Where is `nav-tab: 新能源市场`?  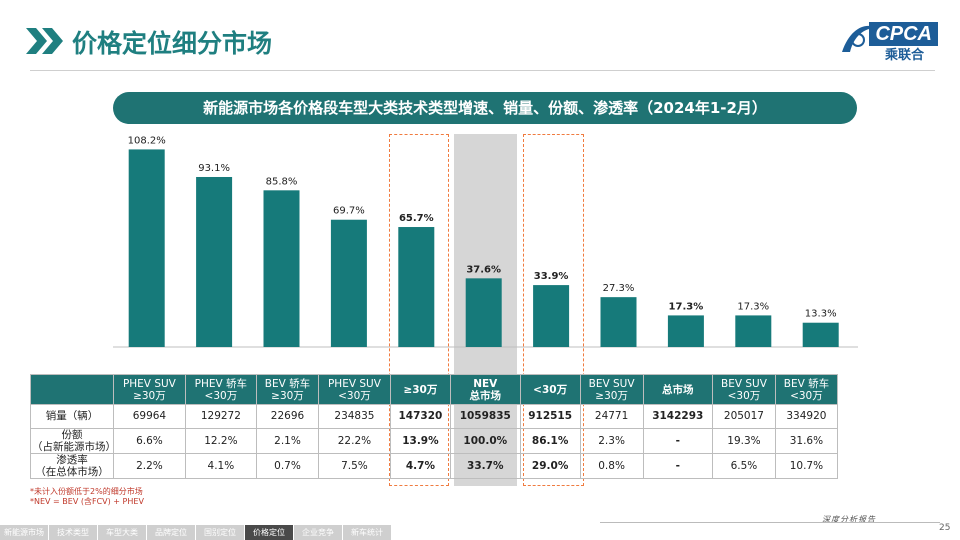
nav-tab: 新能源市场 is located at coordinates (24, 532).